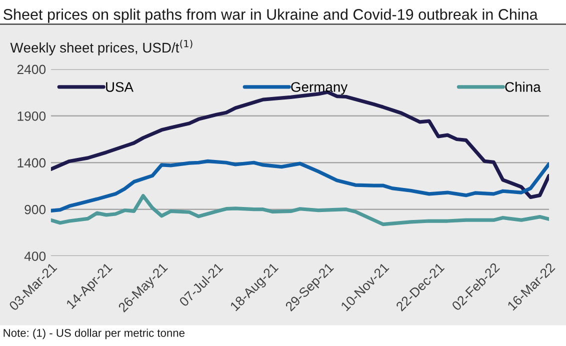 This screenshot has height=346, width=566. Describe the element at coordinates (101, 48) in the screenshot. I see `y-axis-title: Weekly sheet prices, USD/t$^{(1)}$` at that location.